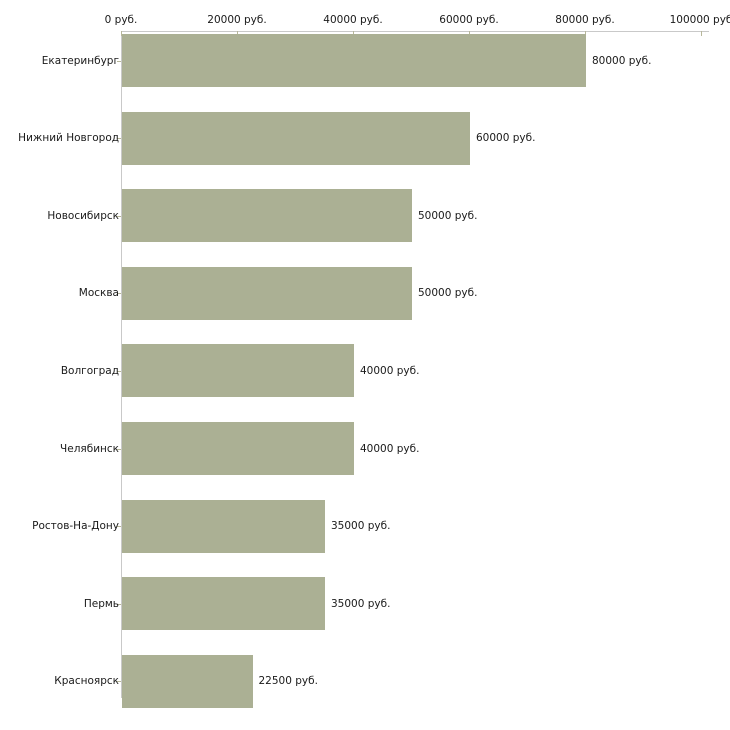 The image size is (730, 730). What do you see at coordinates (121, 20) in the screenshot?
I see `x-axis-tick-label: 0 руб.` at bounding box center [121, 20].